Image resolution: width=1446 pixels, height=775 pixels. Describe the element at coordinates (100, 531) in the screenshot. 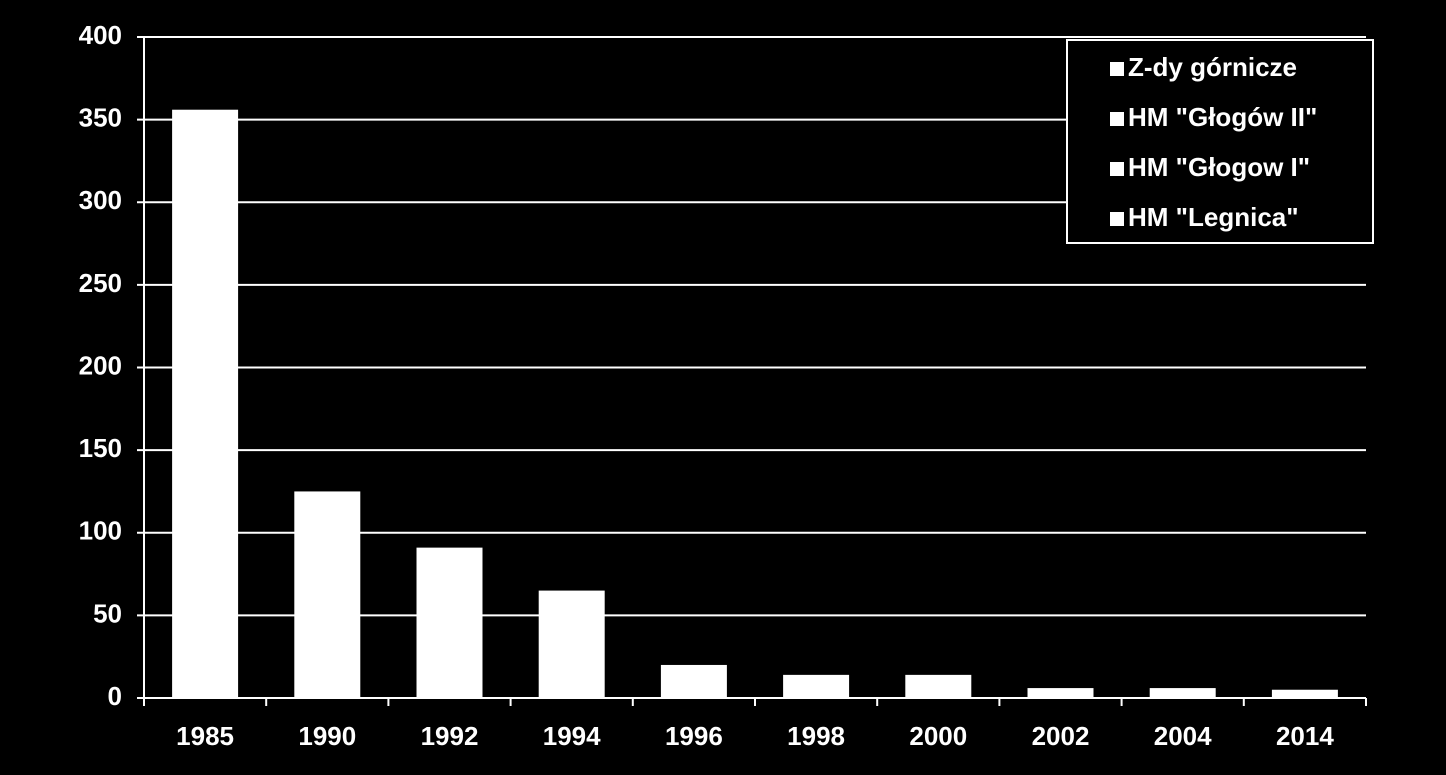

I see `y-tick-label: 100` at that location.